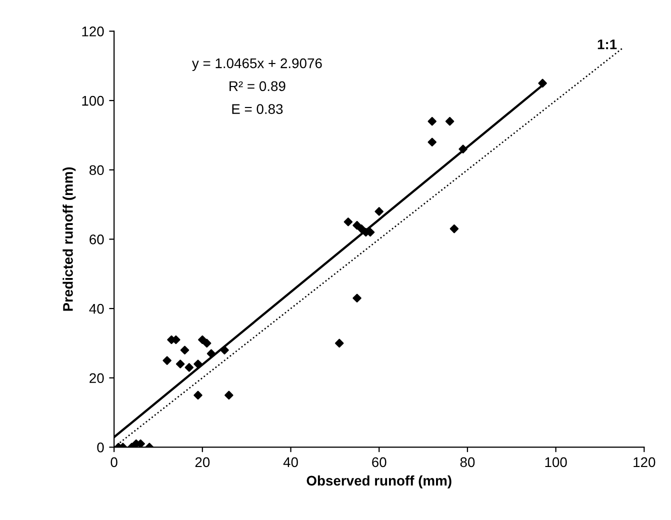 This screenshot has height=520, width=671. I want to click on y-tick-label: 0, so click(100, 447).